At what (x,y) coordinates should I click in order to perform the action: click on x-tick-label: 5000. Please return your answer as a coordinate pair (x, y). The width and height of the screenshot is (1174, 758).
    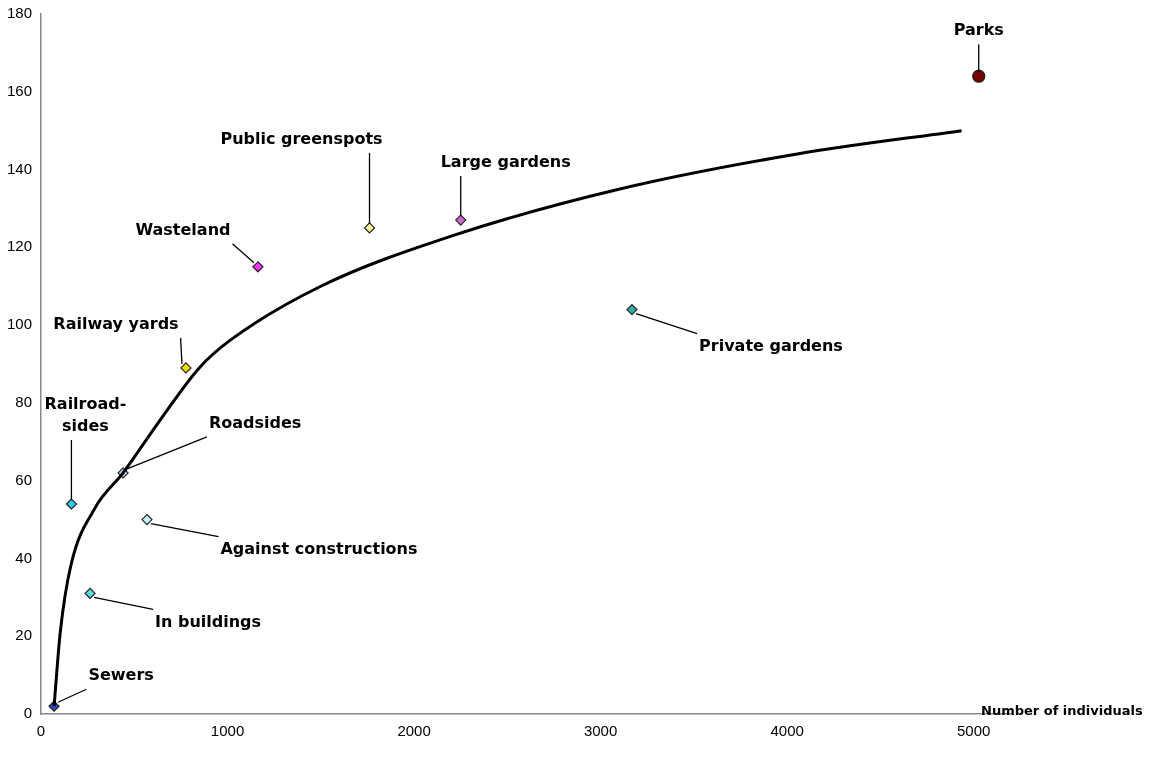
    Looking at the image, I should click on (974, 731).